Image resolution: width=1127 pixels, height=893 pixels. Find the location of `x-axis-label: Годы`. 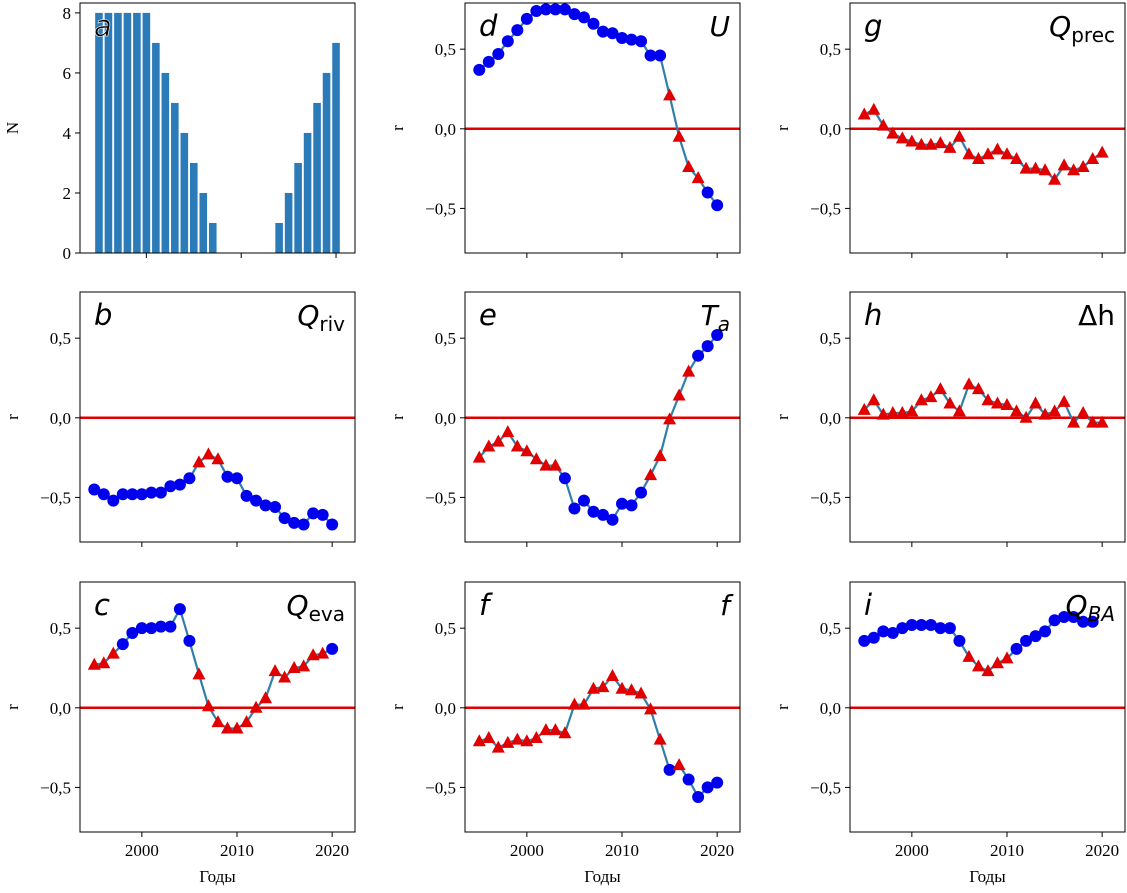

x-axis-label: Годы is located at coordinates (602, 876).